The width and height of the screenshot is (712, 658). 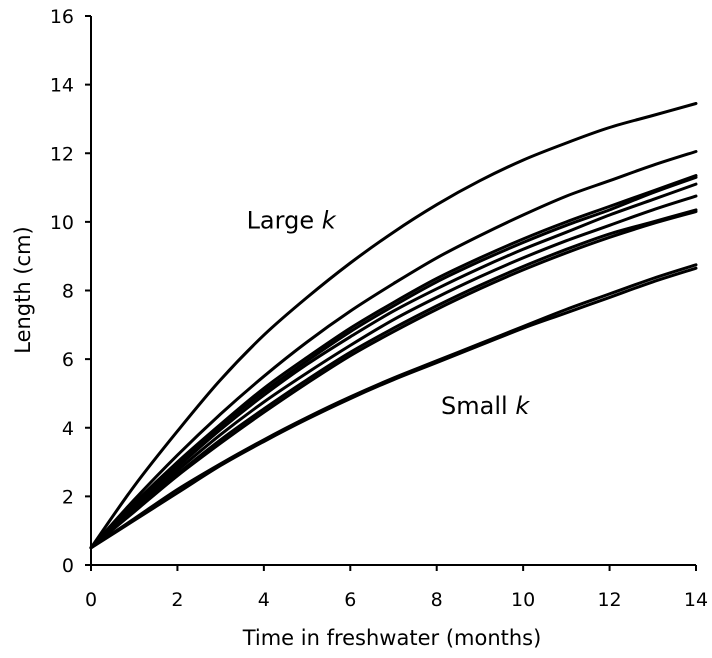 I want to click on x-tick-label: 8, so click(x=437, y=600).